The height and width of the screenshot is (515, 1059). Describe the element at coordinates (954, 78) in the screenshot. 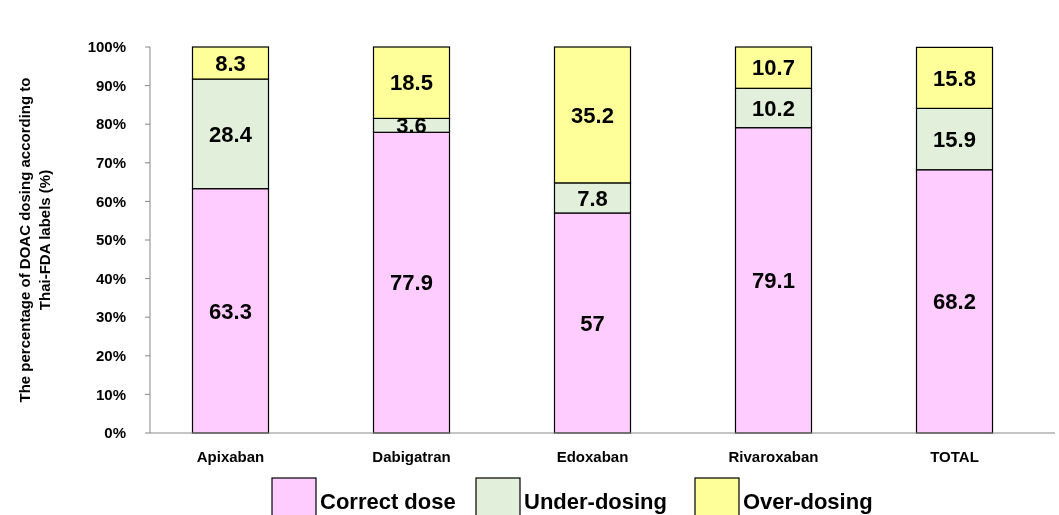

I see `data-label: 15.8` at that location.